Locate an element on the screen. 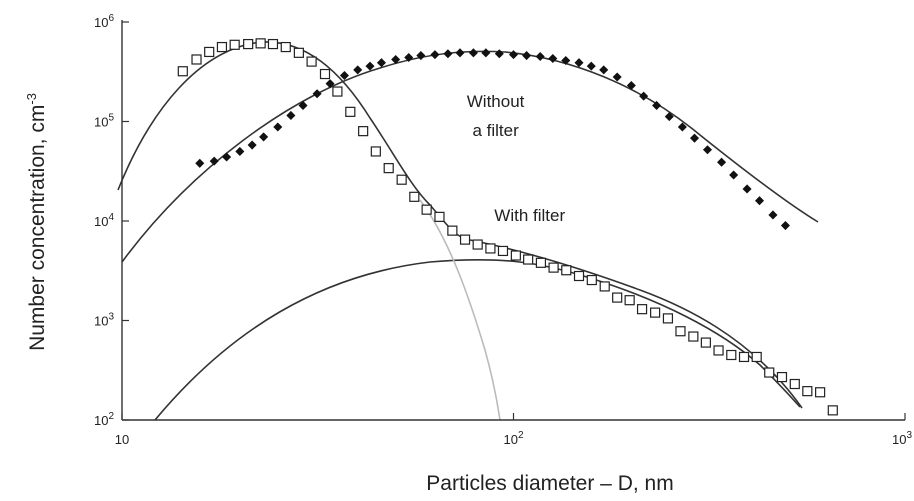 This screenshot has height=501, width=914. x-tick-label-2: 10³ is located at coordinates (902, 438).